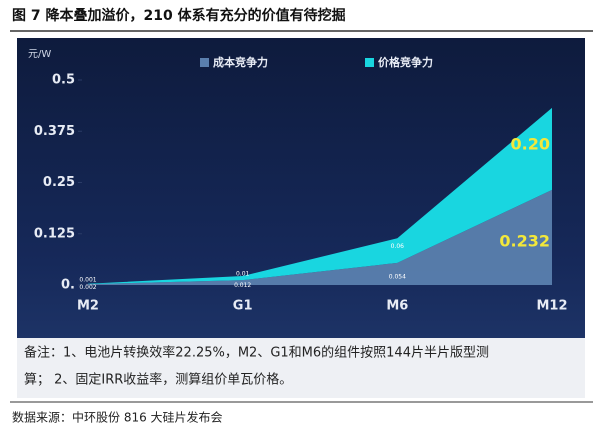 The height and width of the screenshot is (440, 603). Describe the element at coordinates (59, 182) in the screenshot. I see `y-tick-label: 0.25` at that location.